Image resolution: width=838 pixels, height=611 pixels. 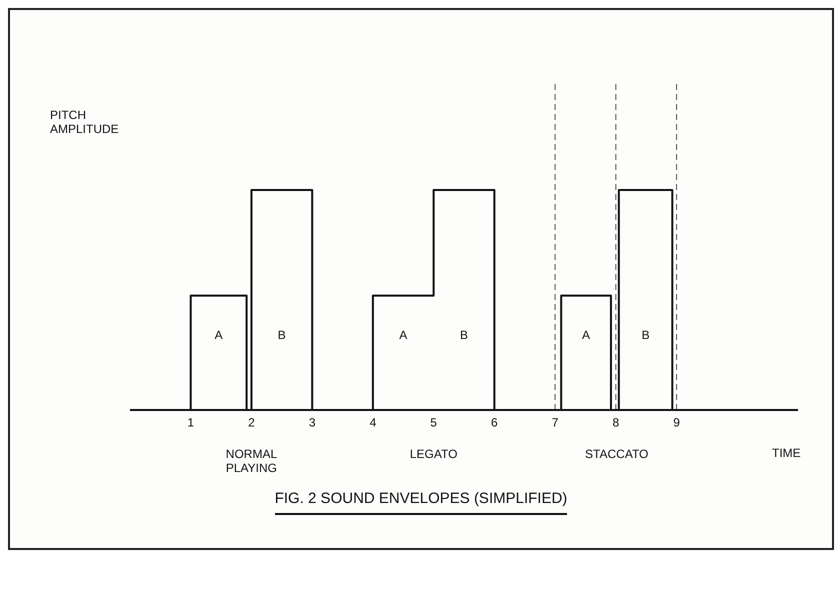 What do you see at coordinates (676, 423) in the screenshot?
I see `x-tick-label: 9` at bounding box center [676, 423].